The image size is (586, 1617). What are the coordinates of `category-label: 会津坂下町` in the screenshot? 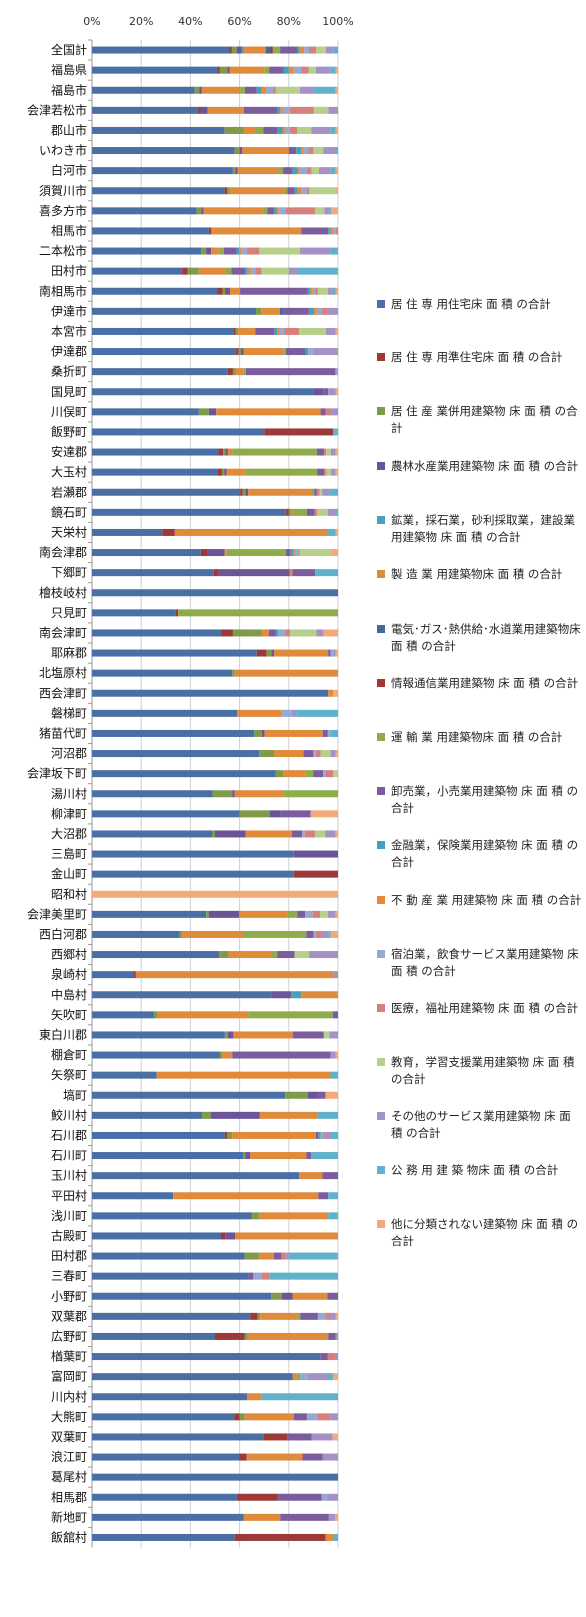 It's located at (57, 774).